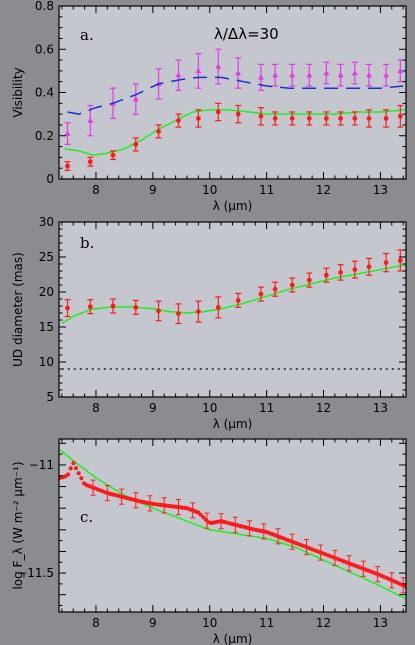 This screenshot has width=415, height=645. What do you see at coordinates (246, 34) in the screenshot?
I see `chart-title: λ/Δλ=30` at bounding box center [246, 34].